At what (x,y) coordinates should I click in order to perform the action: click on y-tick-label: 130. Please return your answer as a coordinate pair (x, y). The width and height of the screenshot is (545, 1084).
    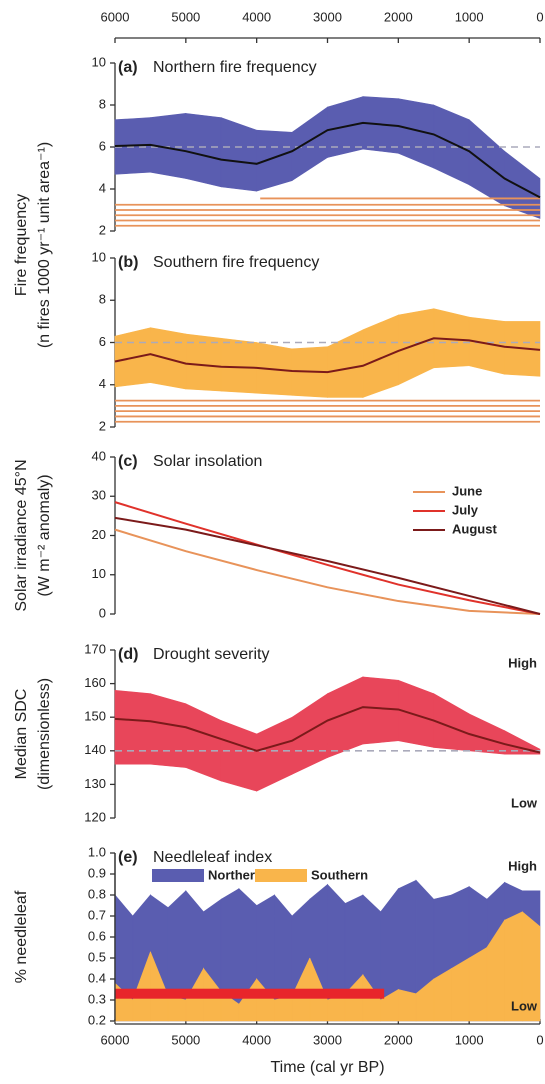
    Looking at the image, I should click on (95, 783).